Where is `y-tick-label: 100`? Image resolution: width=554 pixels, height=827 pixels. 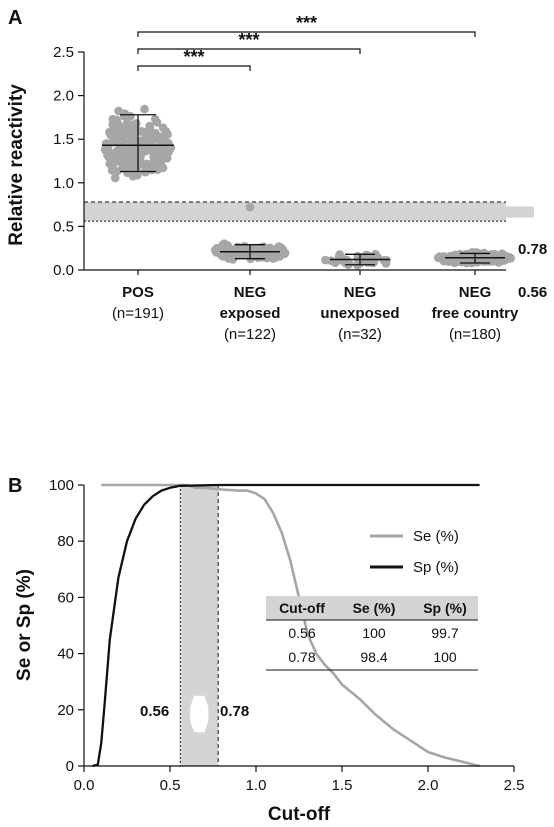 y-tick-label: 100 is located at coordinates (61, 485).